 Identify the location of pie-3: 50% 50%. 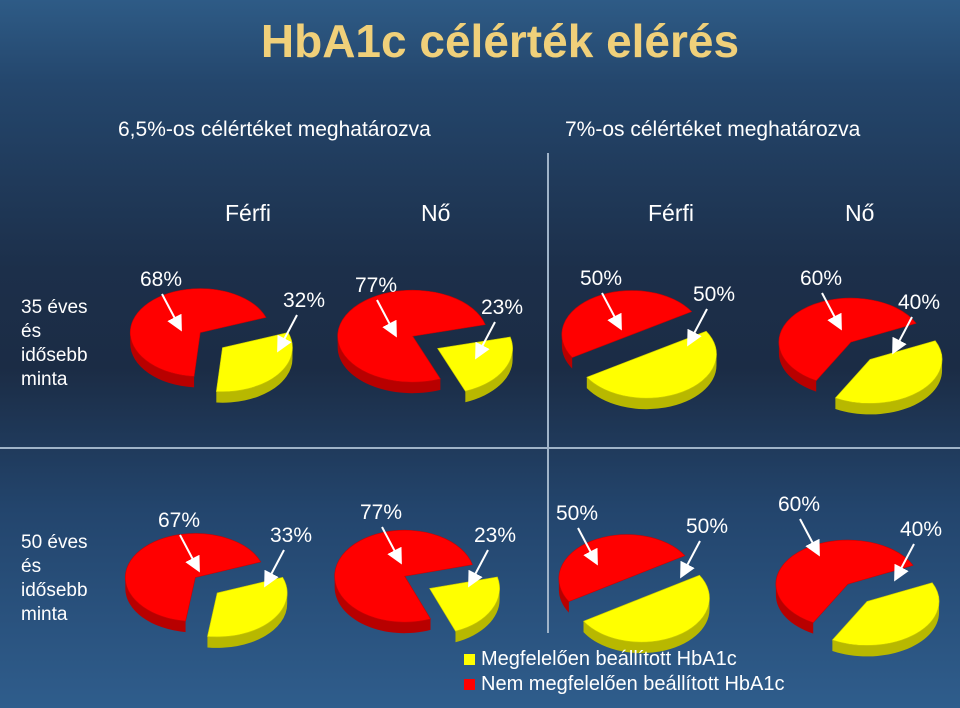
(648, 338).